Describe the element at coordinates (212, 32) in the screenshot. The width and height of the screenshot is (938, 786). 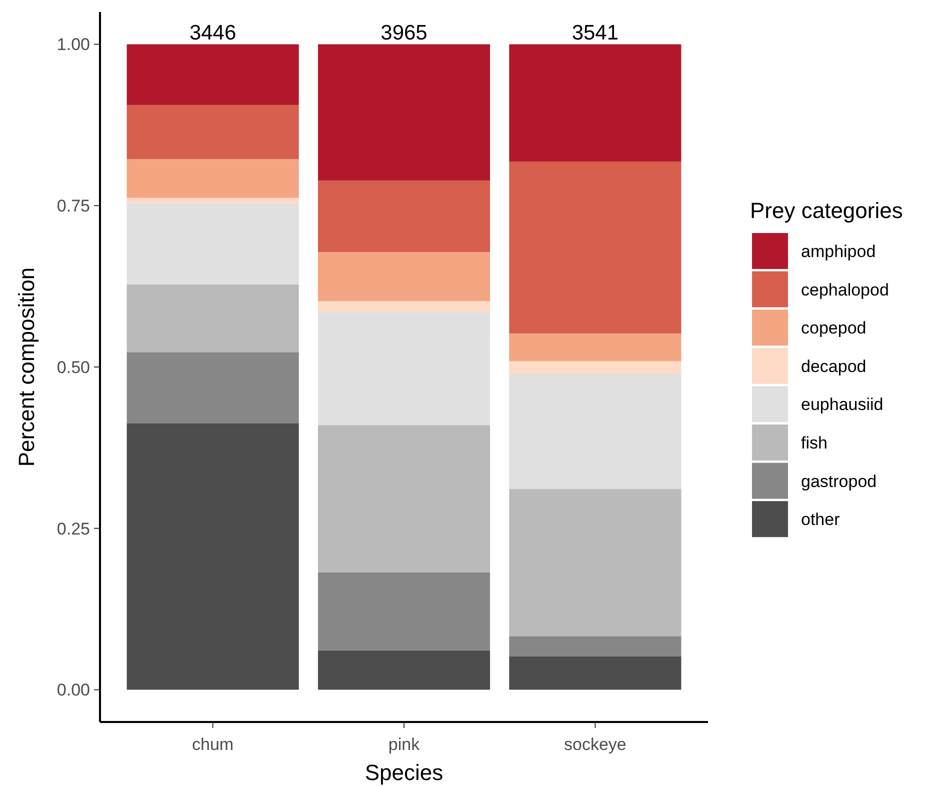
I see `annotation: 3446` at that location.